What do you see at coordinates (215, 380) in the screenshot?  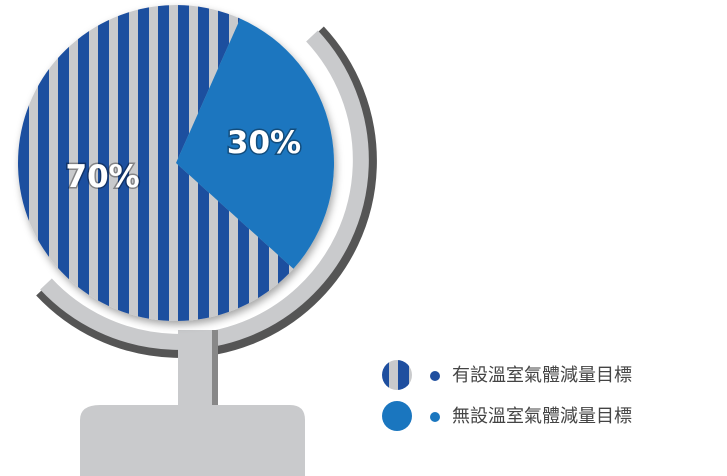 I see `globe-stem-shade` at bounding box center [215, 380].